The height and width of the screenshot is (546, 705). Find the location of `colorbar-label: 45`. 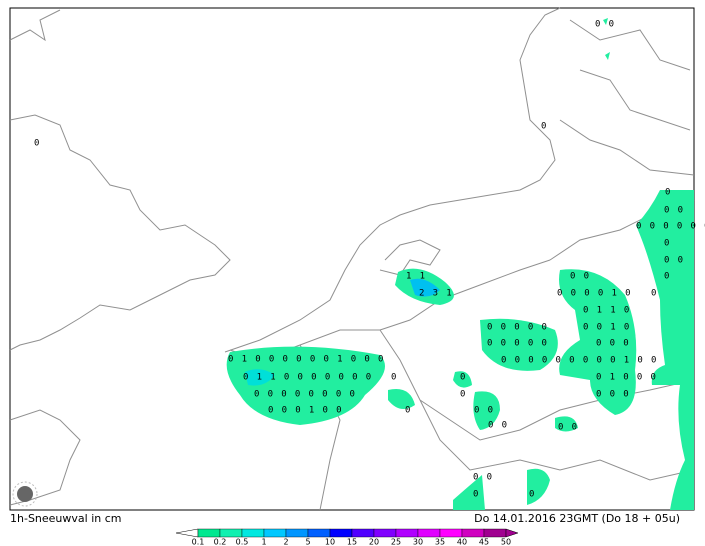

colorbar-label: 45 is located at coordinates (484, 542).